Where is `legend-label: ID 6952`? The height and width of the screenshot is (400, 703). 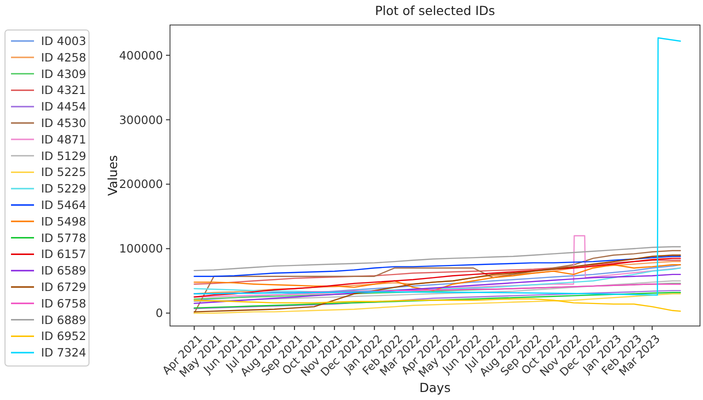
legend-label: ID 6952 is located at coordinates (63, 336).